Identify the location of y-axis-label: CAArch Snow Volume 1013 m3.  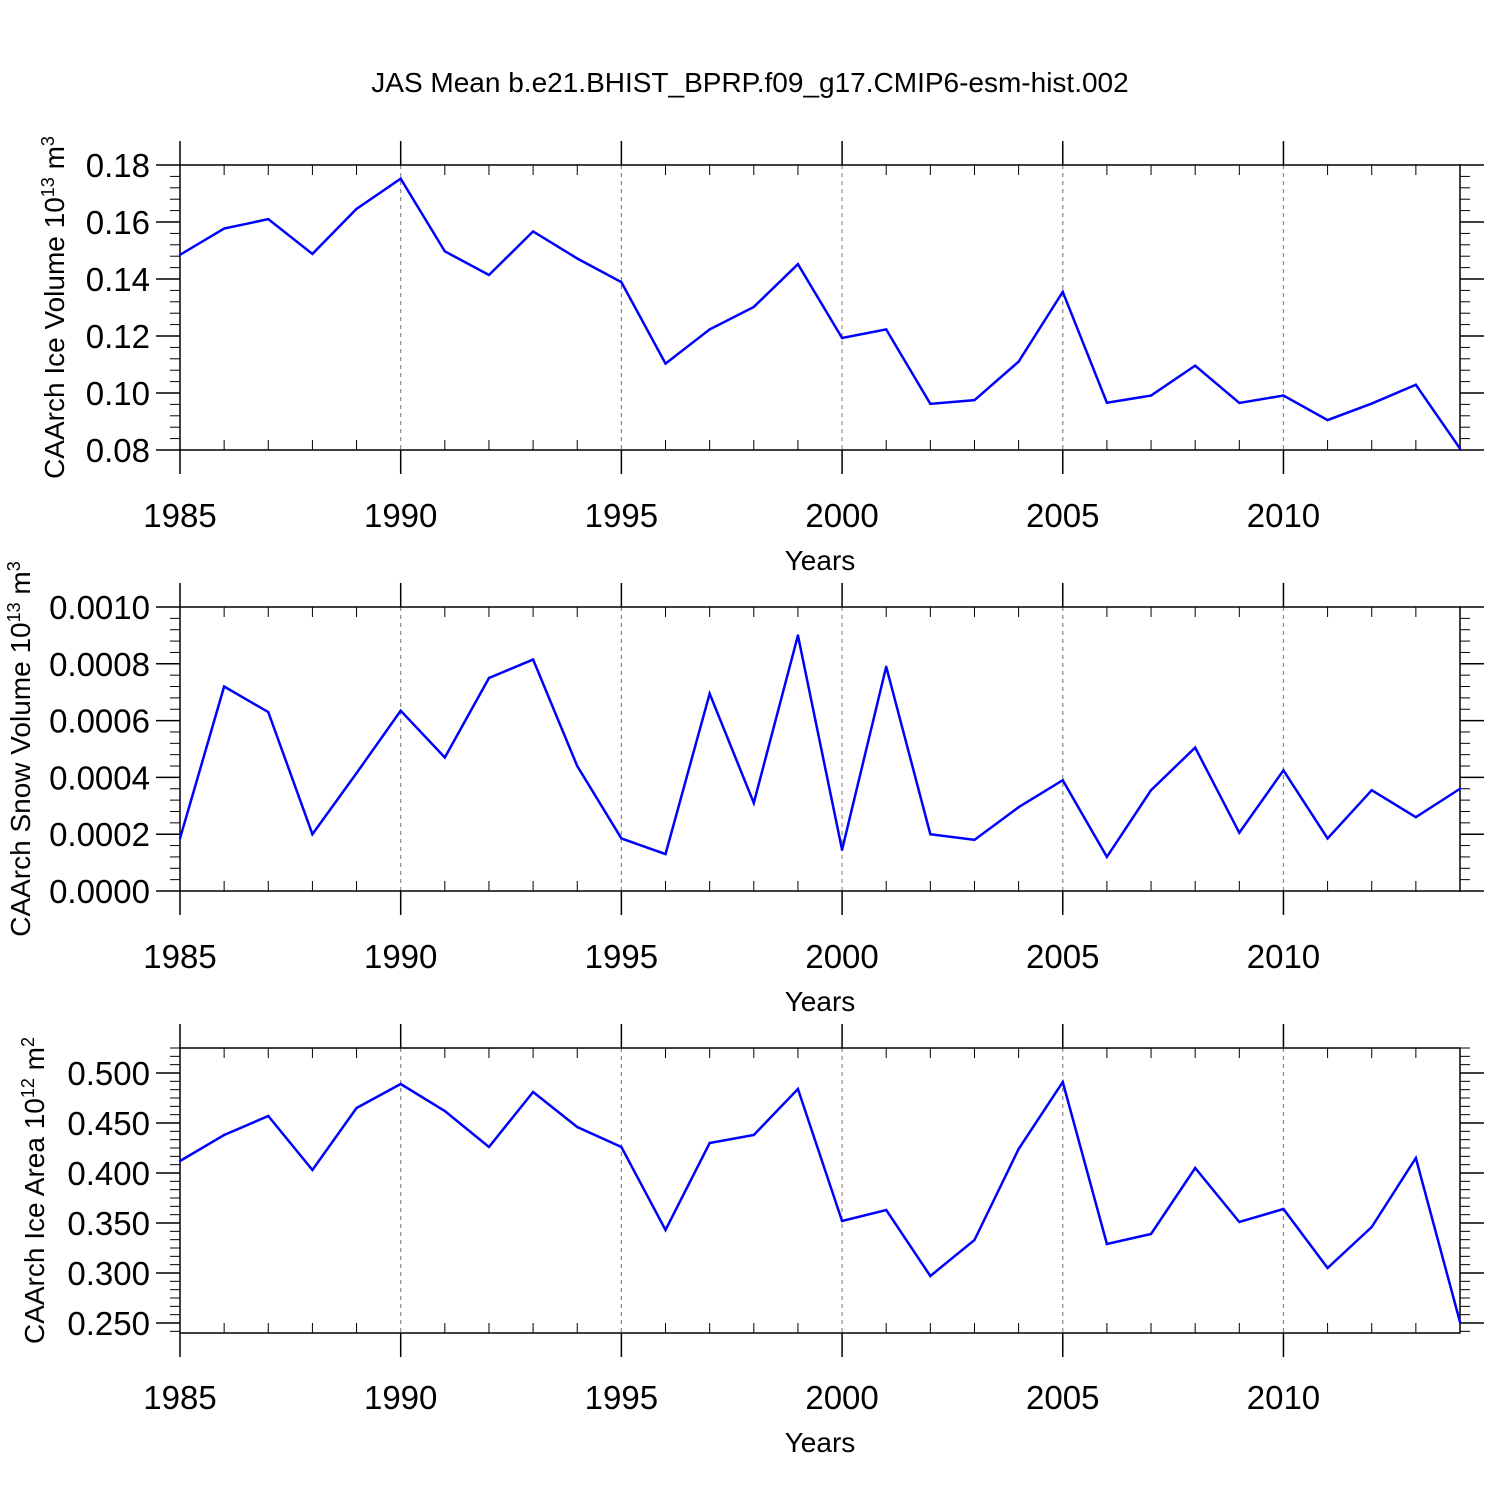
(20, 749).